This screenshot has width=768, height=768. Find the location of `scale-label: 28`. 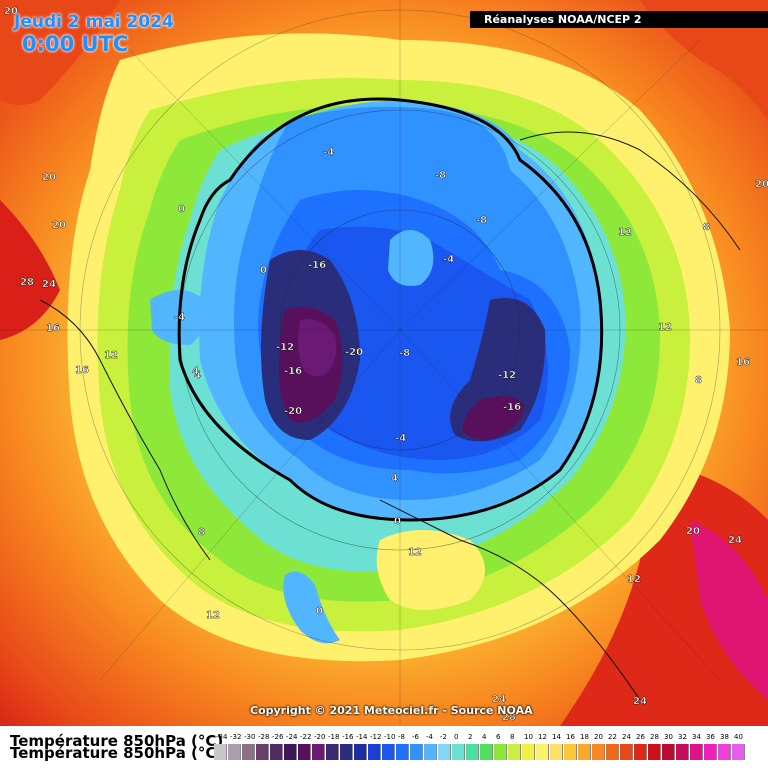

scale-label: 28 is located at coordinates (654, 737).